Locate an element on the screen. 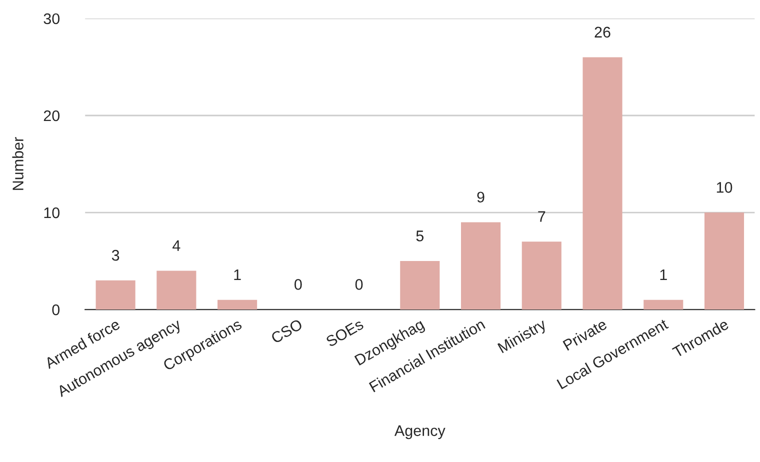  data-label: 4 is located at coordinates (176, 245).